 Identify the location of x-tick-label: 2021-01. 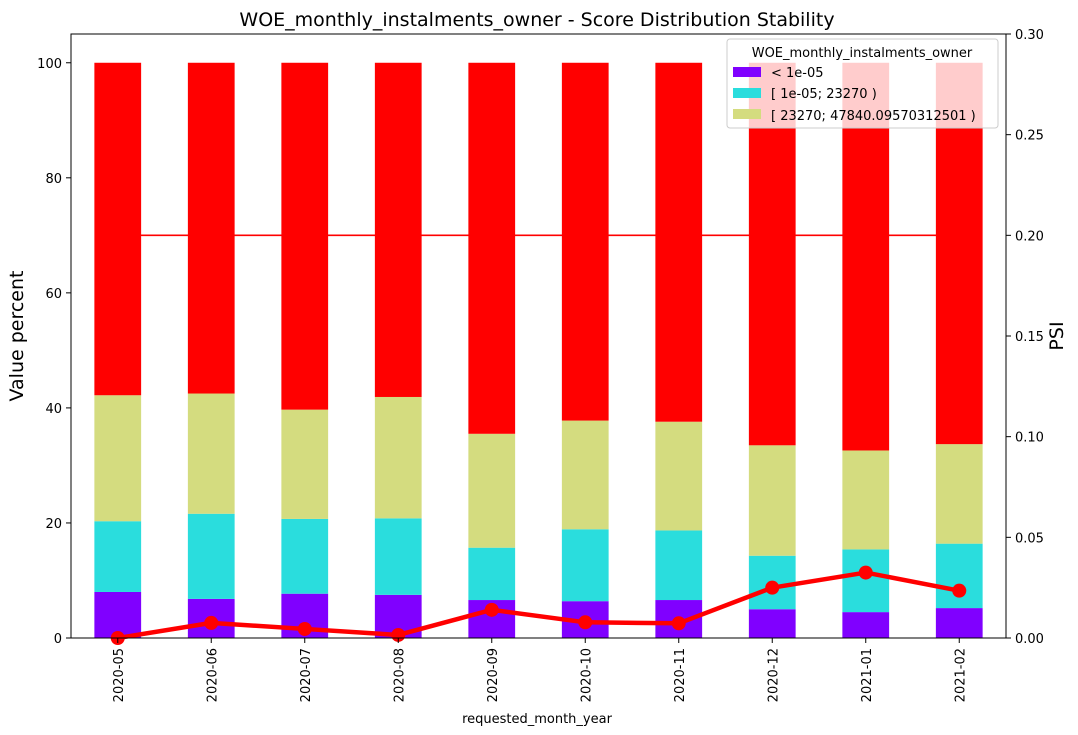
(867, 675).